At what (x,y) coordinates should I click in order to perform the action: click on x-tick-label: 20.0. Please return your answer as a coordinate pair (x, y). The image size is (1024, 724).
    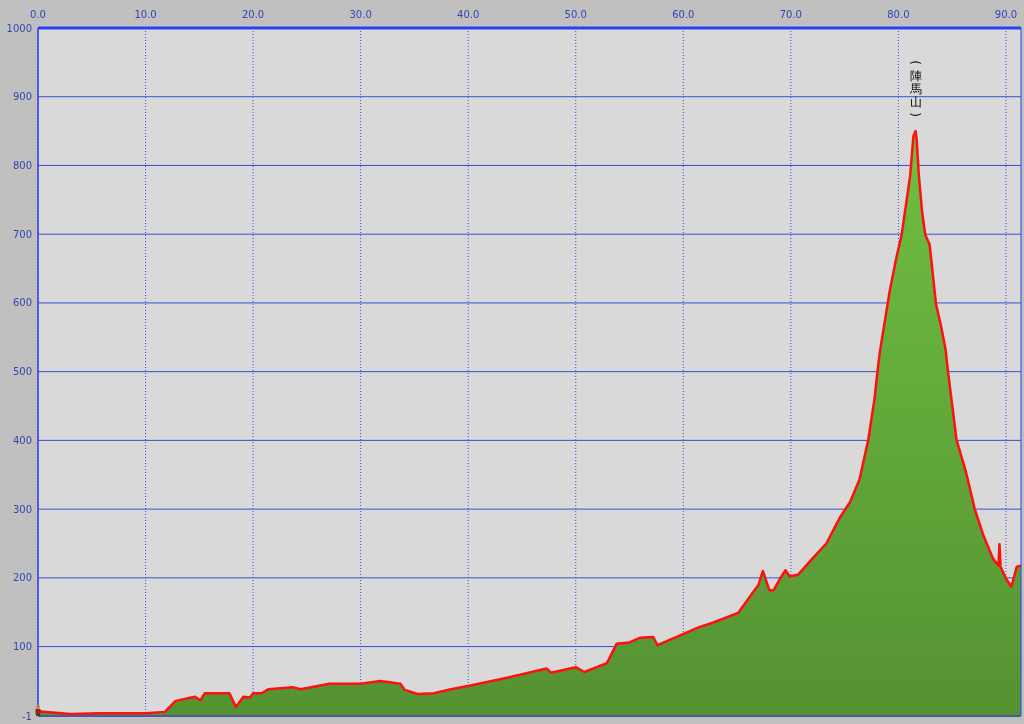
    Looking at the image, I should click on (253, 14).